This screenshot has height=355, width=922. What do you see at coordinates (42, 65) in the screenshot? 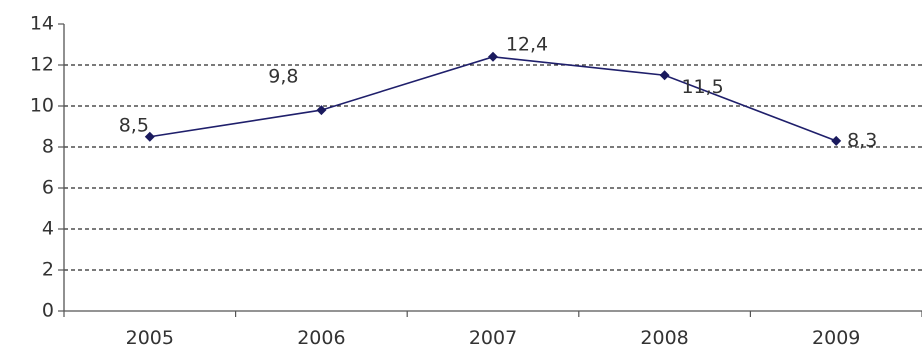
I see `y-tick-label: 12` at bounding box center [42, 65].